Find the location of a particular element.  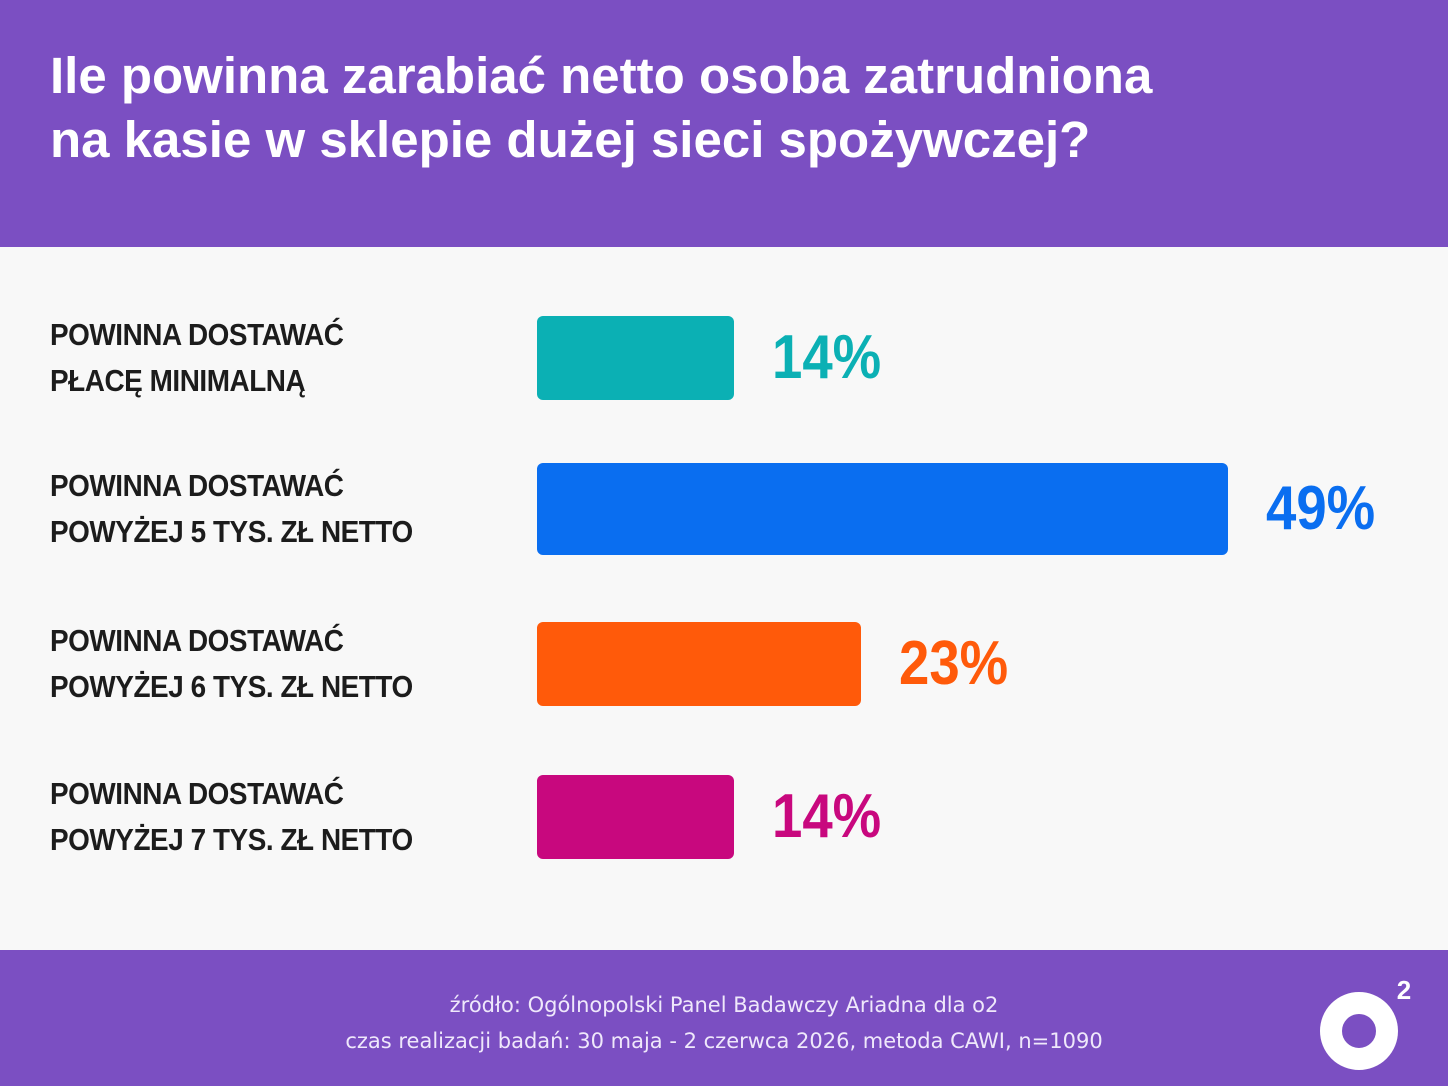

logo-ring is located at coordinates (1359, 1031).